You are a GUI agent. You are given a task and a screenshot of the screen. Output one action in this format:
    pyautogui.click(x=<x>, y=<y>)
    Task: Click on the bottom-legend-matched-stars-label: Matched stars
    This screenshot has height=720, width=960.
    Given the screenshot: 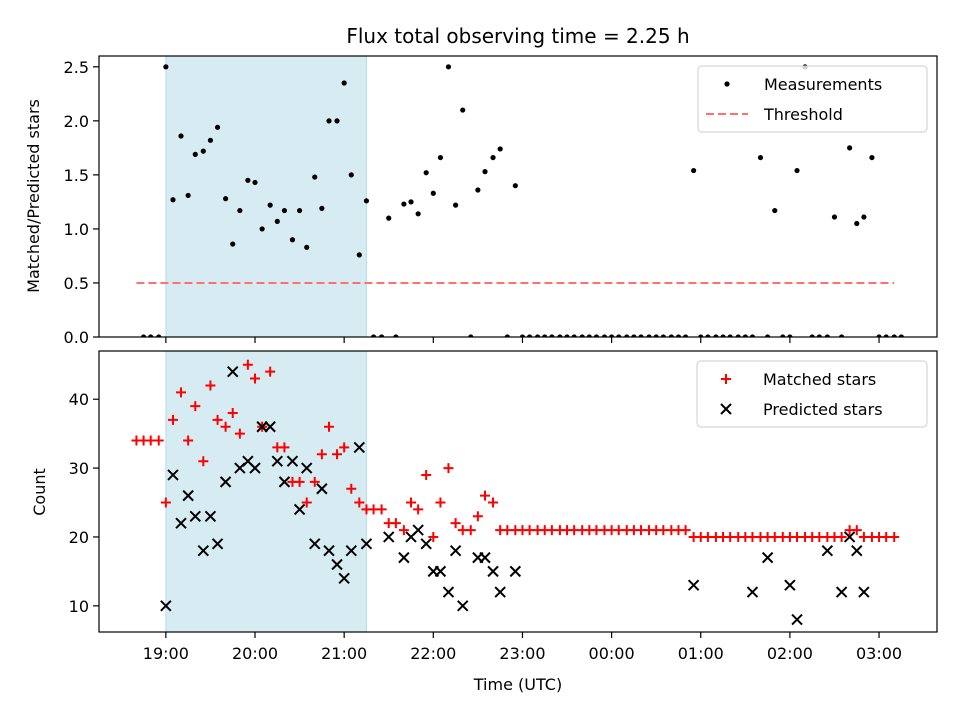 What is the action you would take?
    pyautogui.click(x=819, y=379)
    